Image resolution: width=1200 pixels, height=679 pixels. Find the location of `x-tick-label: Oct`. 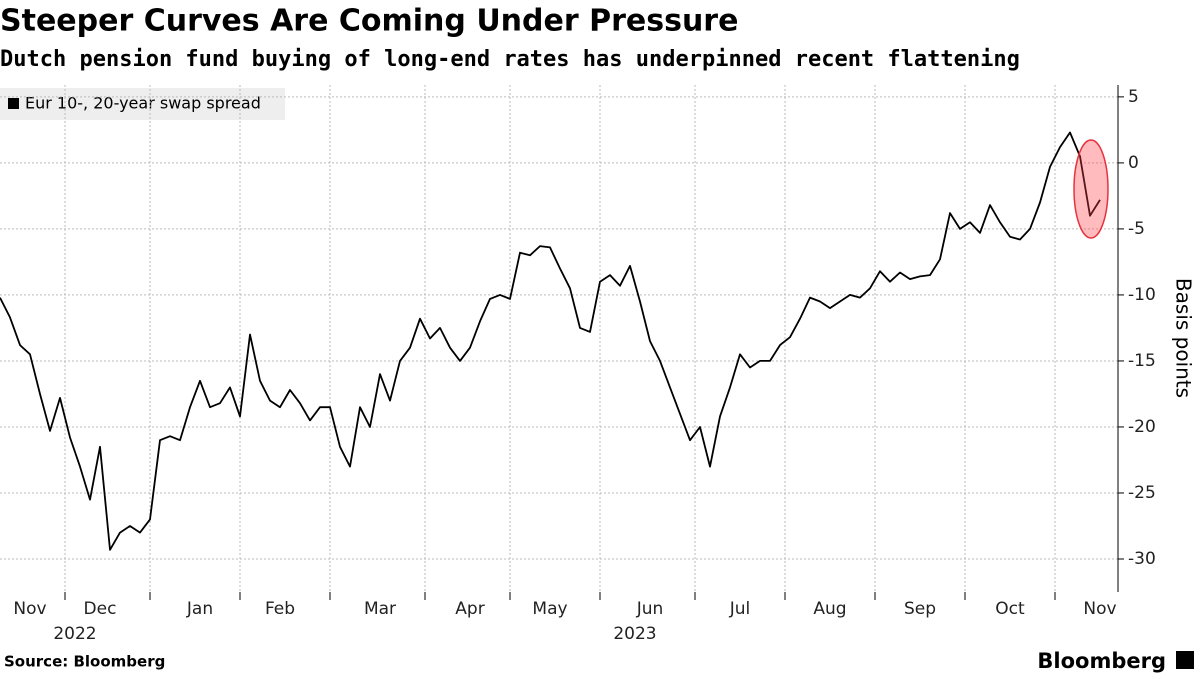

x-tick-label: Oct is located at coordinates (1010, 609).